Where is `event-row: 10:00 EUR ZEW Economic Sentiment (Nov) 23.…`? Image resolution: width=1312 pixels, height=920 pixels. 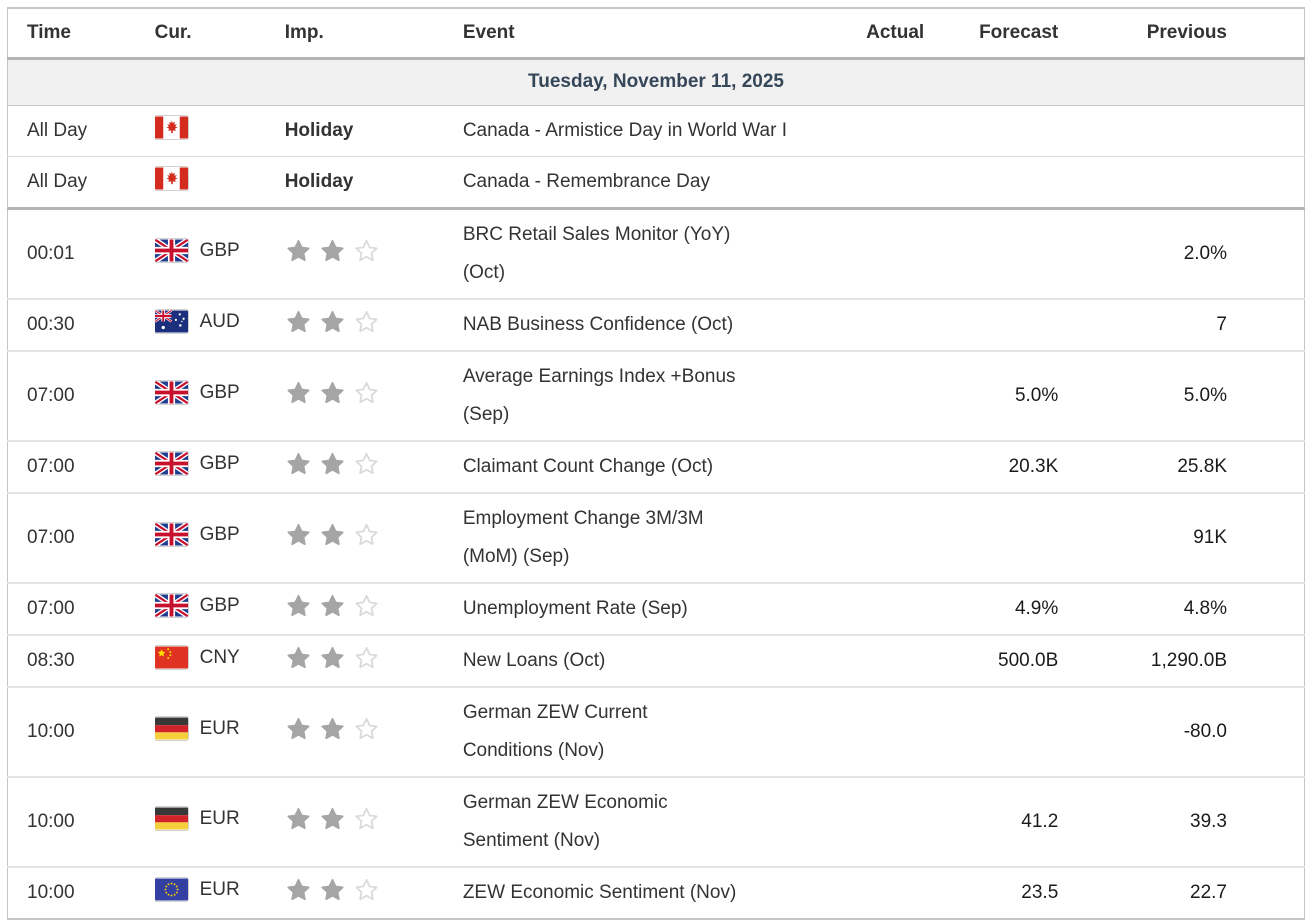 event-row: 10:00 EUR ZEW Economic Sentiment (Nov) 23.… is located at coordinates (656, 892).